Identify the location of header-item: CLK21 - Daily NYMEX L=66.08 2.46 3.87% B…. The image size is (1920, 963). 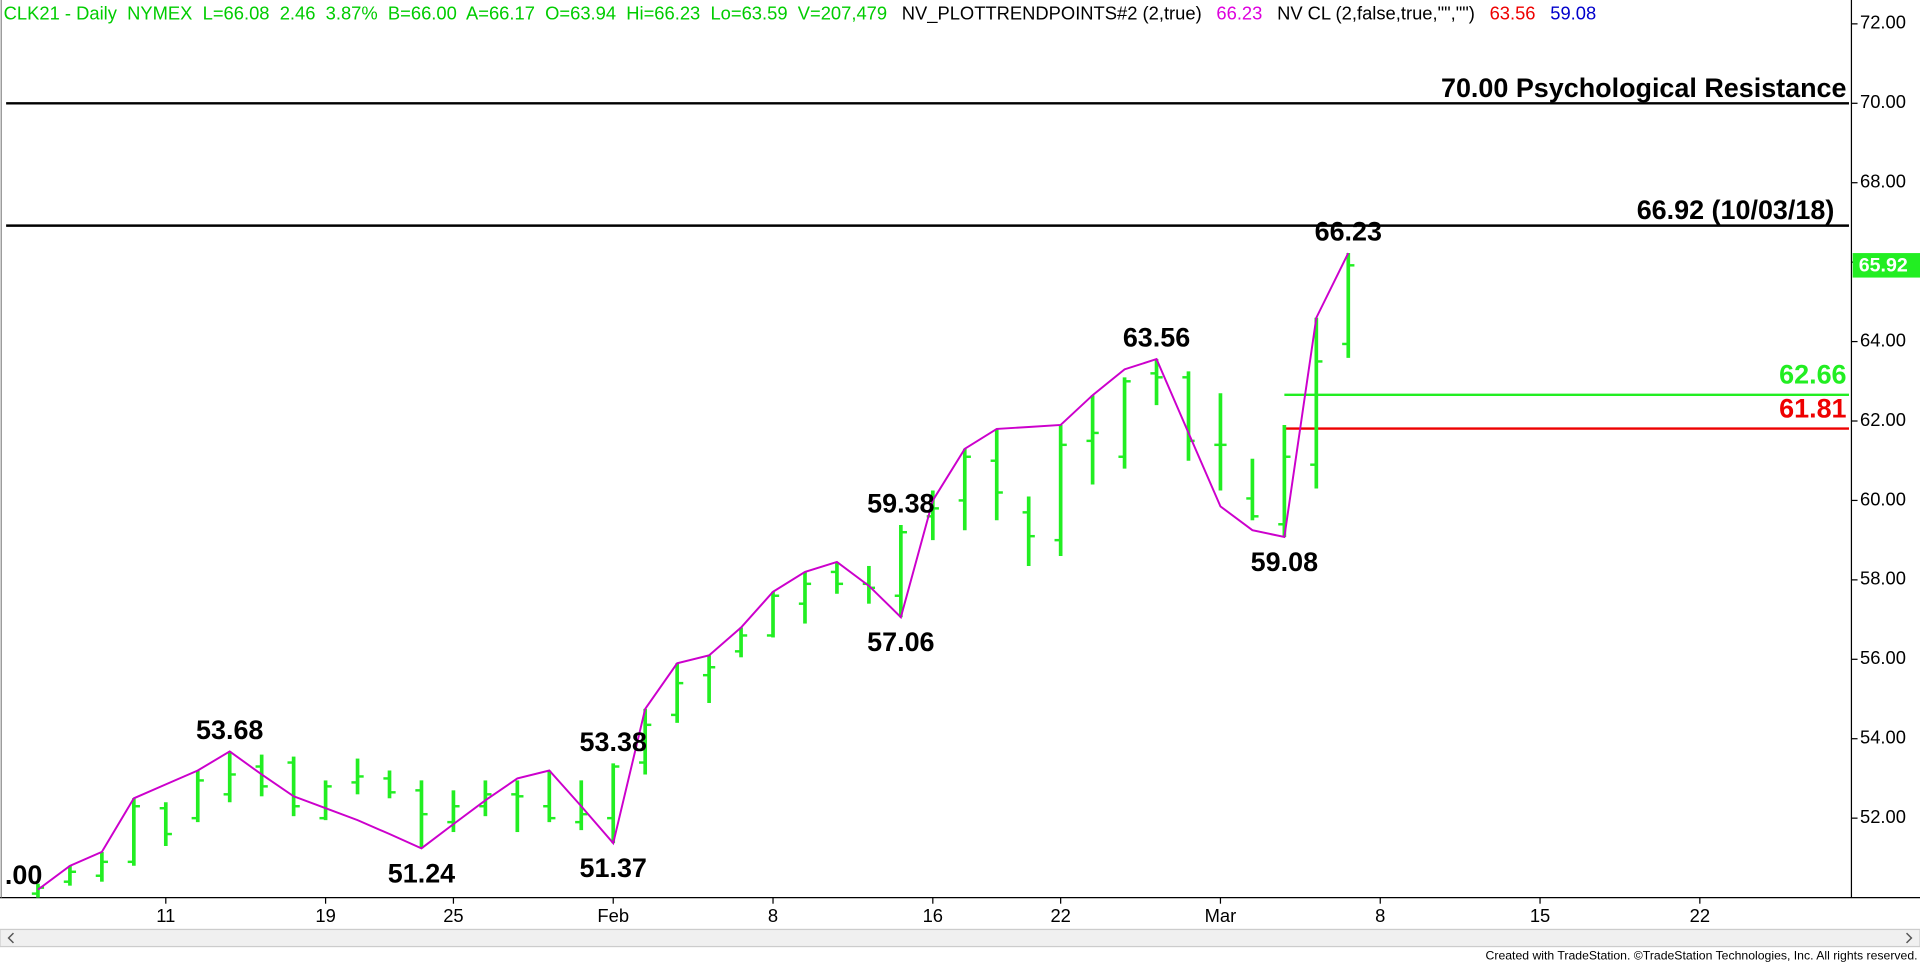
(445, 13).